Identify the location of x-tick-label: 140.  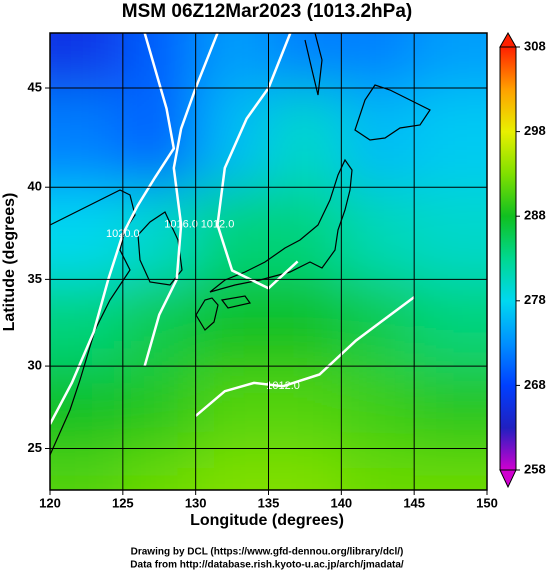
(341, 502).